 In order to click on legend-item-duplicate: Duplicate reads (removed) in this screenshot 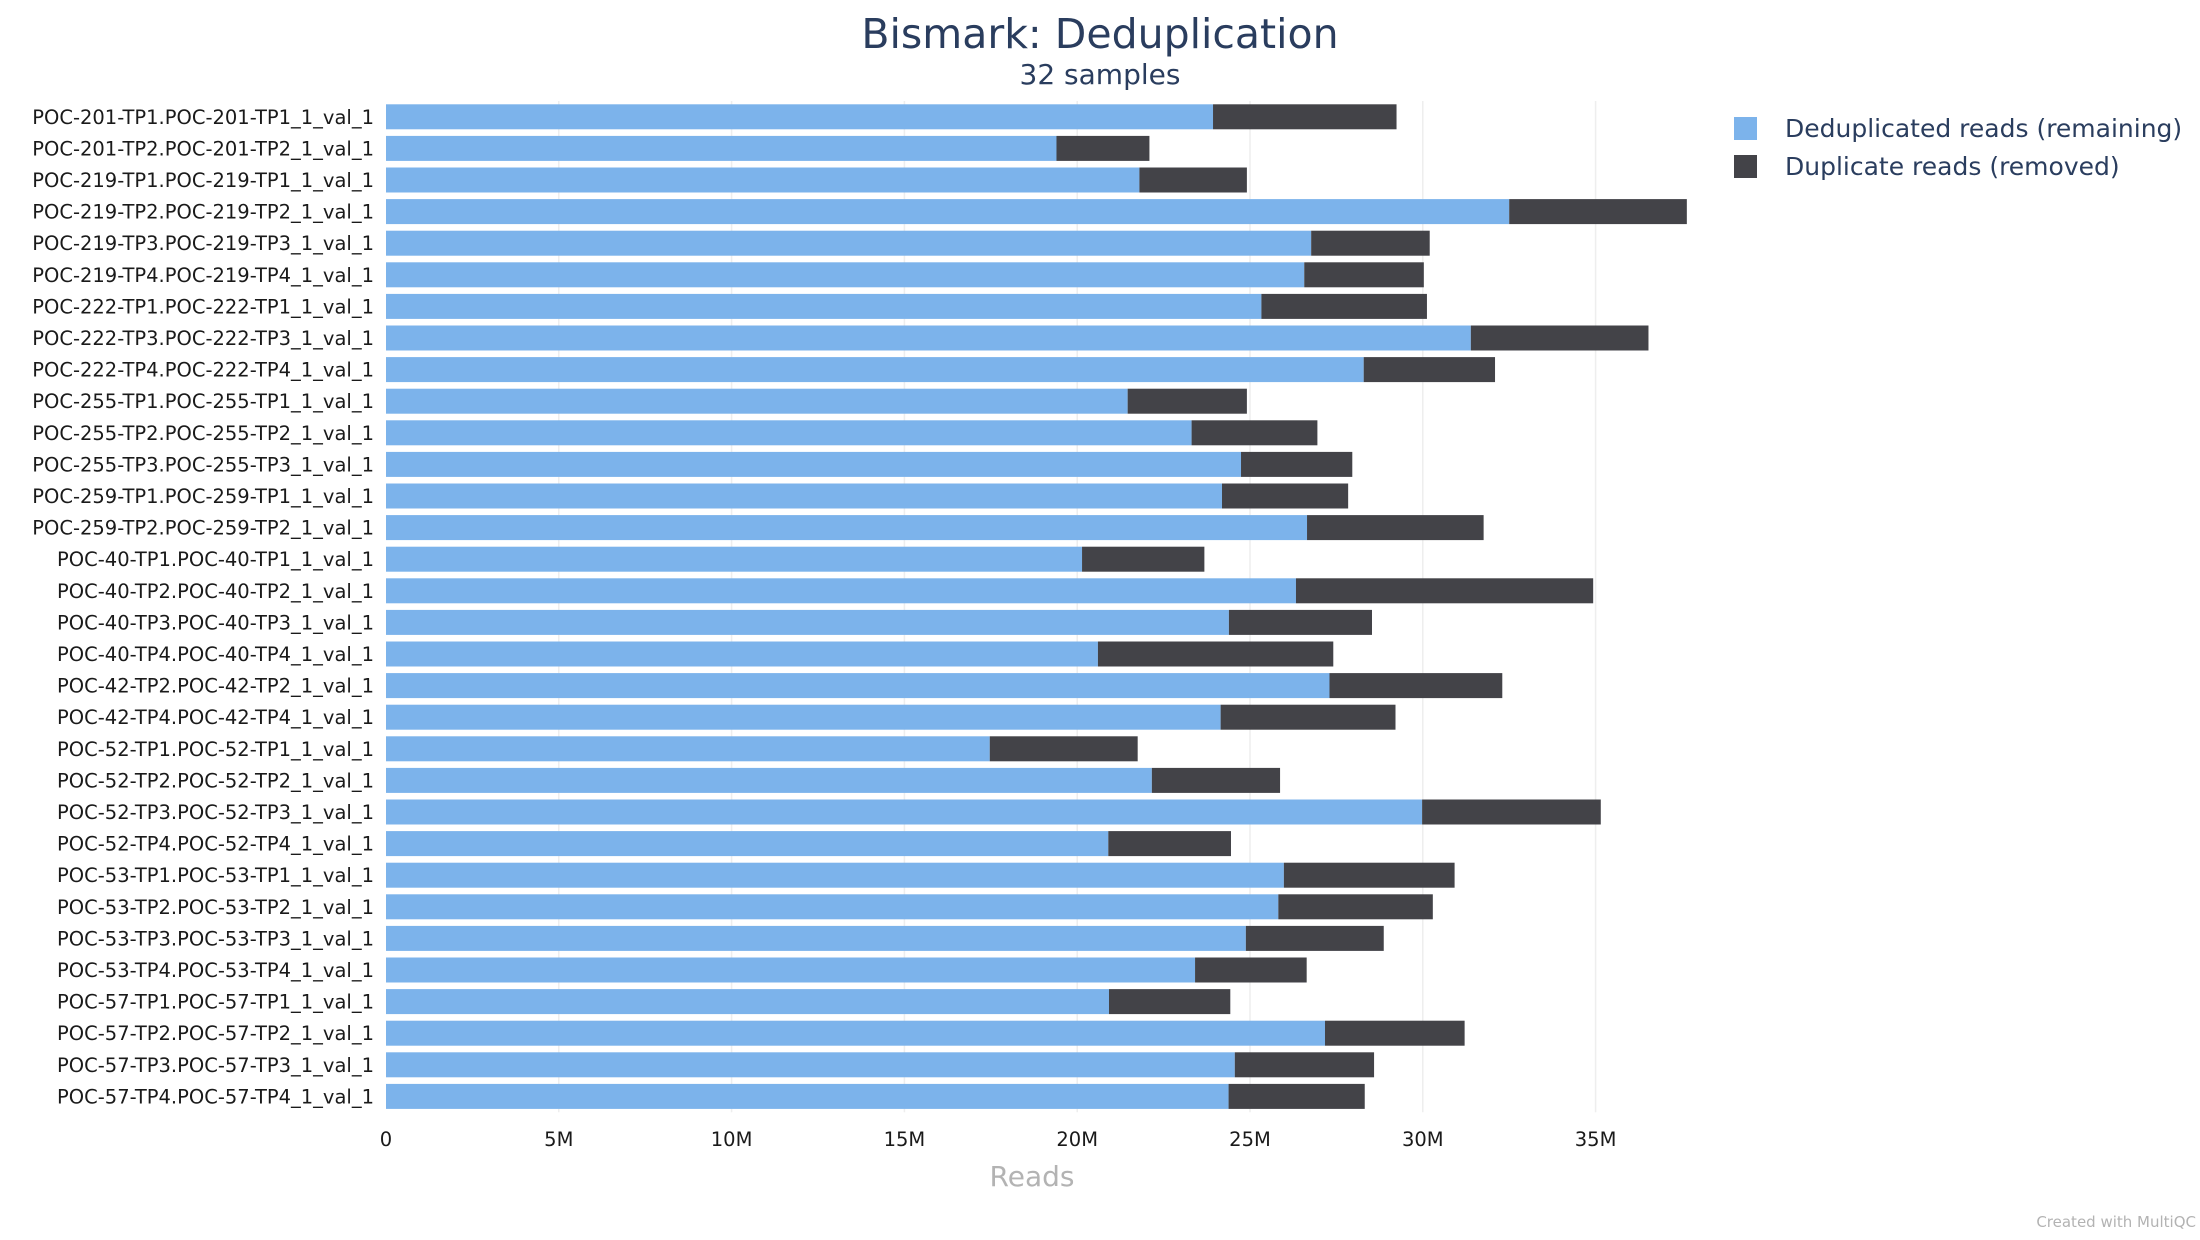, I will do `click(1927, 166)`.